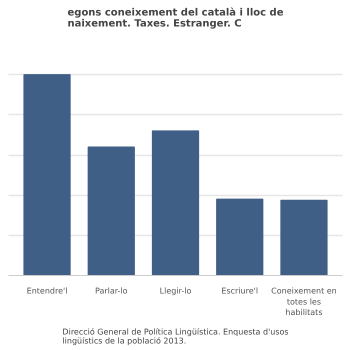 This screenshot has width=350, height=350. Describe the element at coordinates (176, 19) in the screenshot. I see `chart-title: egons coneixement del català i lloc de naixement. Taxes. Estranger. C` at that location.